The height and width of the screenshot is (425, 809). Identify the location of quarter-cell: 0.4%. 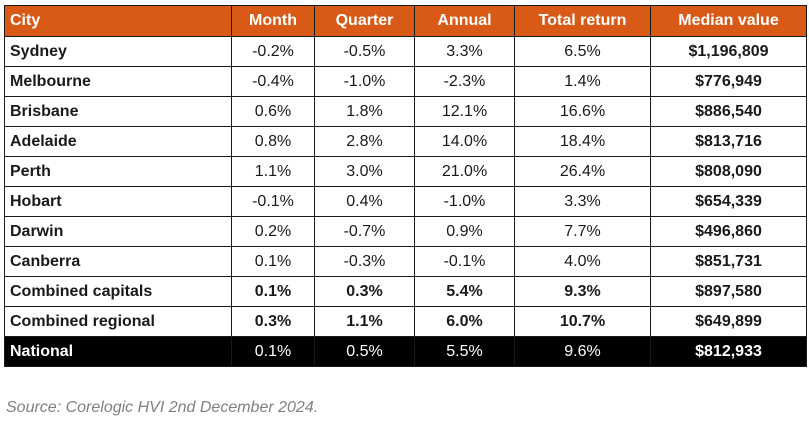
(364, 201).